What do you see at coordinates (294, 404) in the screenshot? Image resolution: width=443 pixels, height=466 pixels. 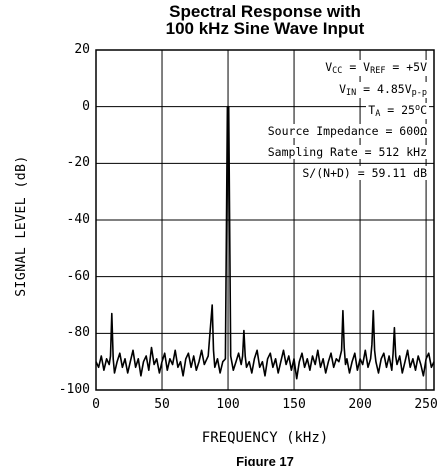 I see `x-tick-label: 150` at bounding box center [294, 404].